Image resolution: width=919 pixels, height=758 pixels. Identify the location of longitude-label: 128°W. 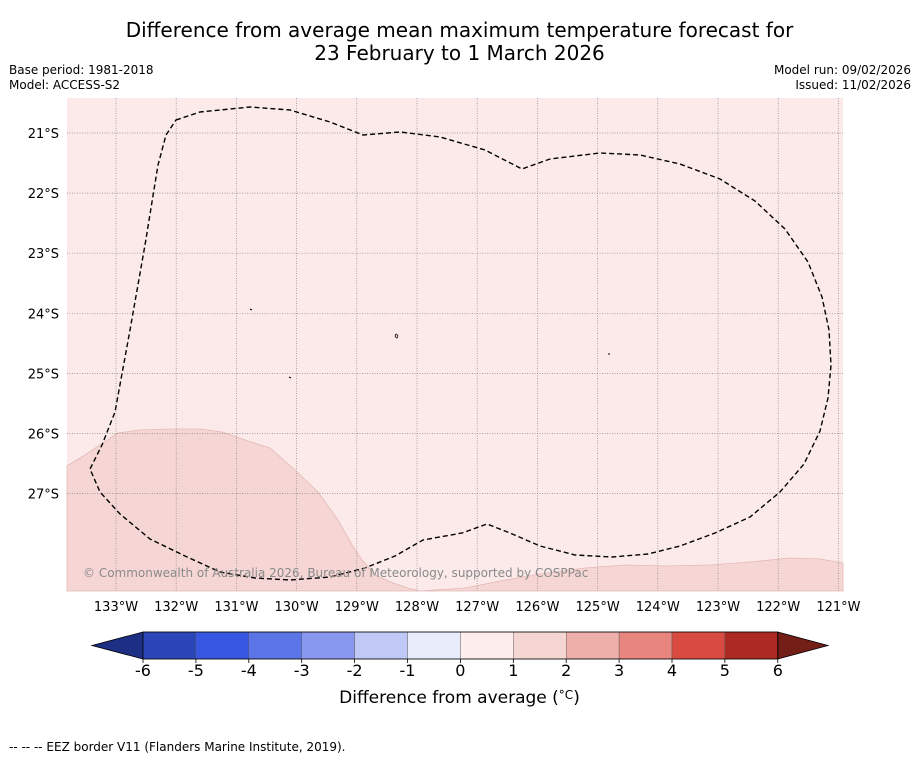
(417, 607).